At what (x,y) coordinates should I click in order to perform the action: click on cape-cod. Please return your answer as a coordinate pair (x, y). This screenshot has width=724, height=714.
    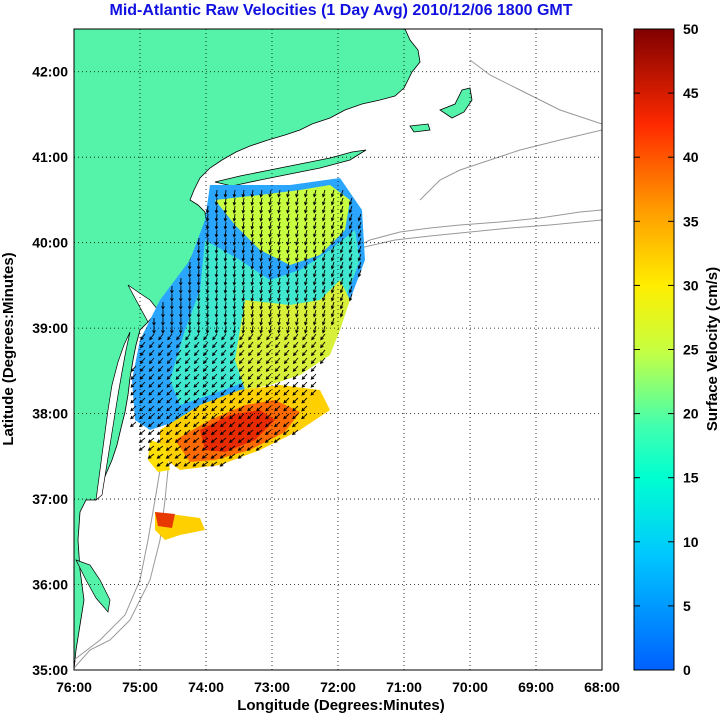
    Looking at the image, I should click on (456, 103).